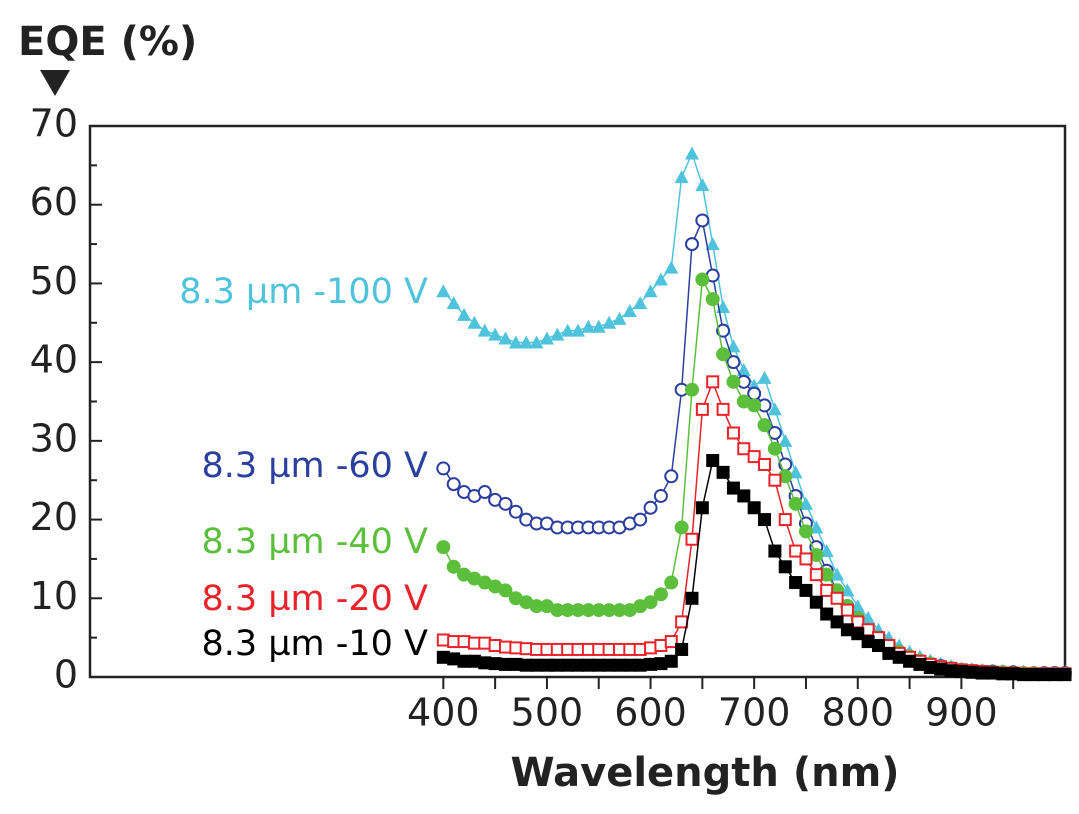 The image size is (1079, 814). What do you see at coordinates (54, 124) in the screenshot?
I see `y-tick-label: 70` at bounding box center [54, 124].